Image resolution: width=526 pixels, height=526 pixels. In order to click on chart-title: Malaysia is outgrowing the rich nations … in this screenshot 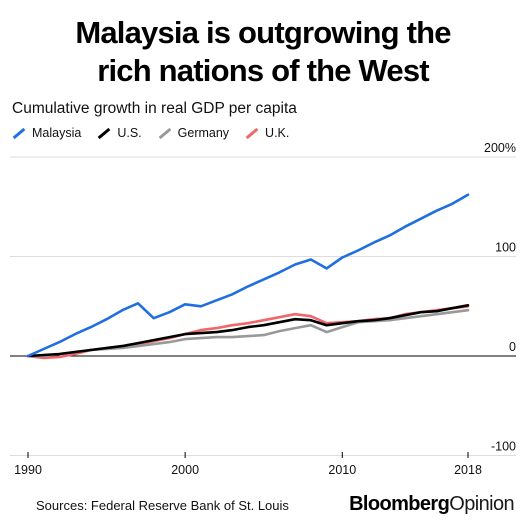, I will do `click(263, 52)`.